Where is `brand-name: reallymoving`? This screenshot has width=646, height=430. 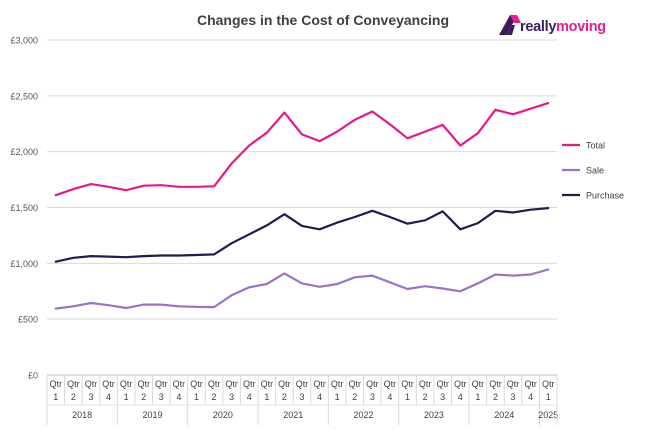
brand-name: reallymoving is located at coordinates (563, 27).